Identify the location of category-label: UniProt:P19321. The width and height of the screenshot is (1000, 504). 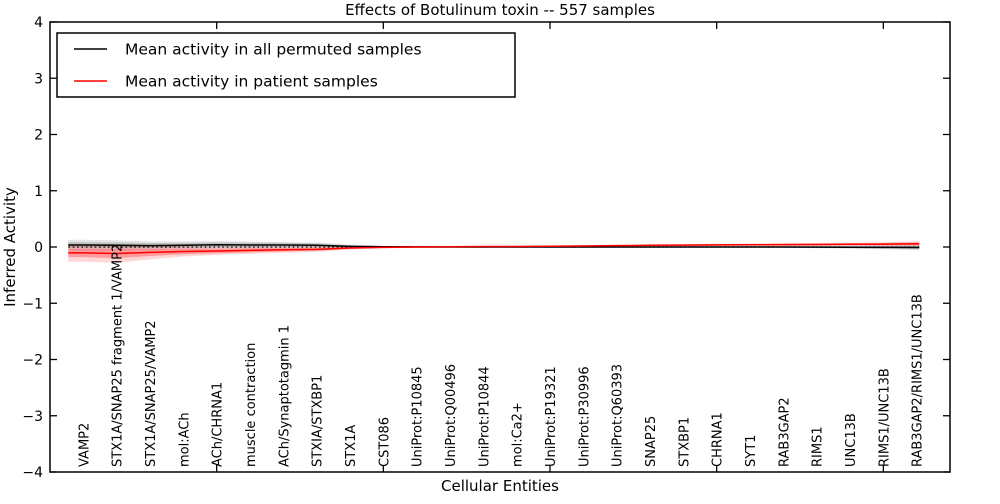
(551, 416).